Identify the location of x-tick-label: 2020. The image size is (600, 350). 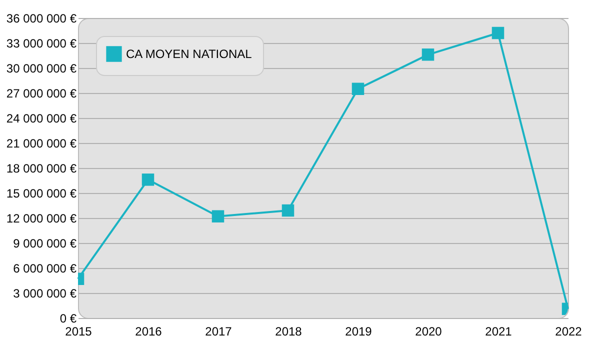
(428, 331).